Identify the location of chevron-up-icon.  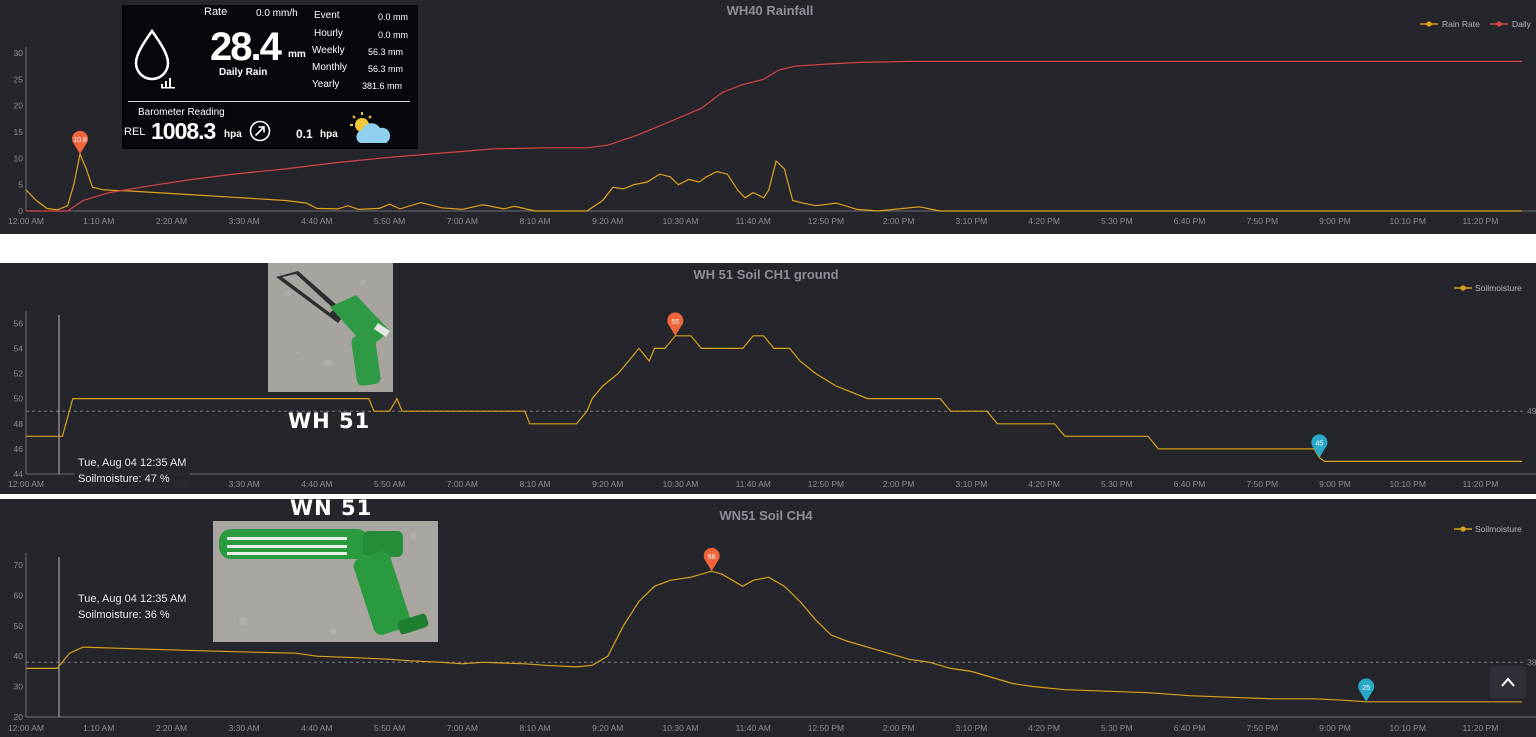
(1508, 682).